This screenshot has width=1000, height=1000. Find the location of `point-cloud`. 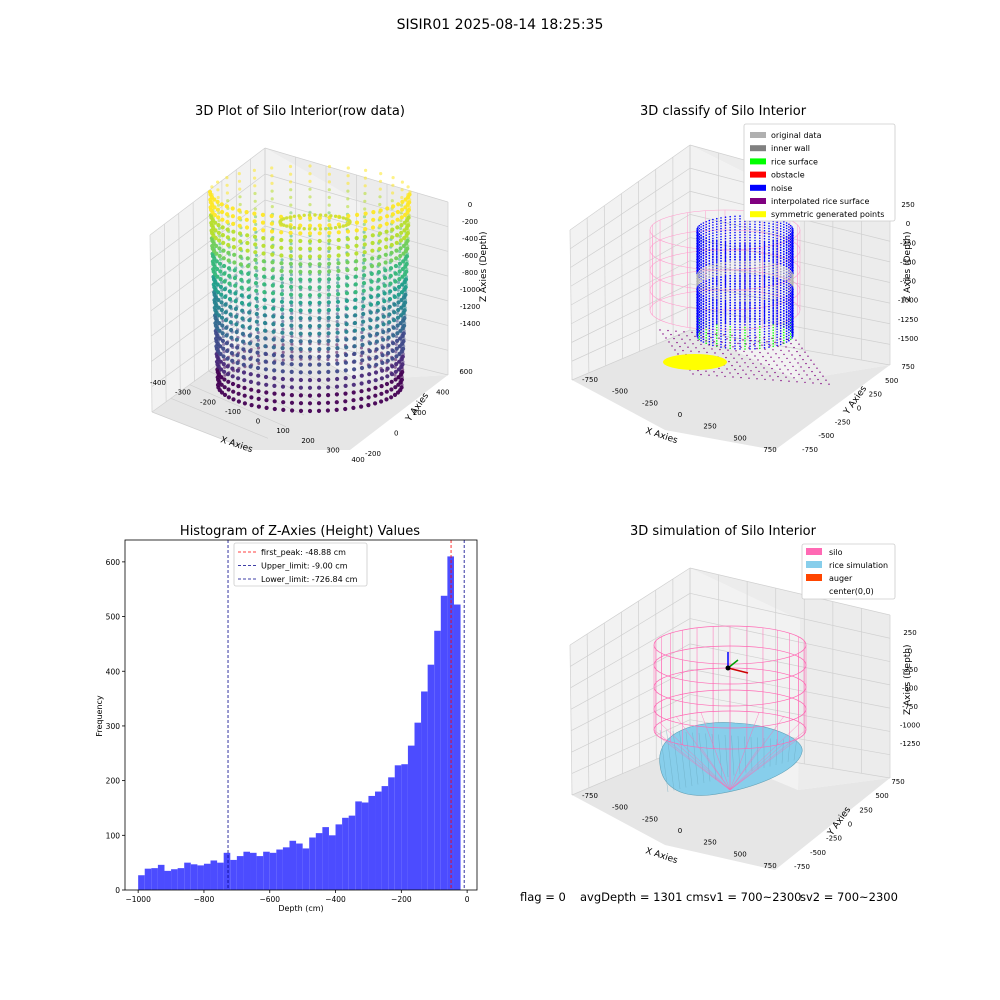

point-cloud is located at coordinates (309, 289).